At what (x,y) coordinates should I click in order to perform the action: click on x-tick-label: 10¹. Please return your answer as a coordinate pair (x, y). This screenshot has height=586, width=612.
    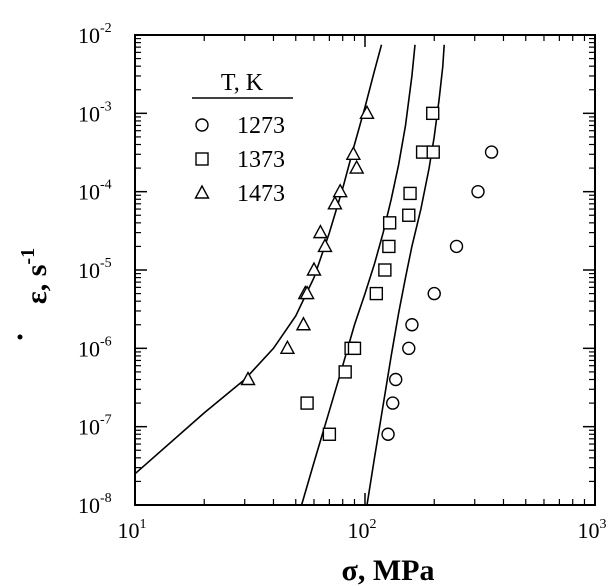
    Looking at the image, I should click on (132, 530).